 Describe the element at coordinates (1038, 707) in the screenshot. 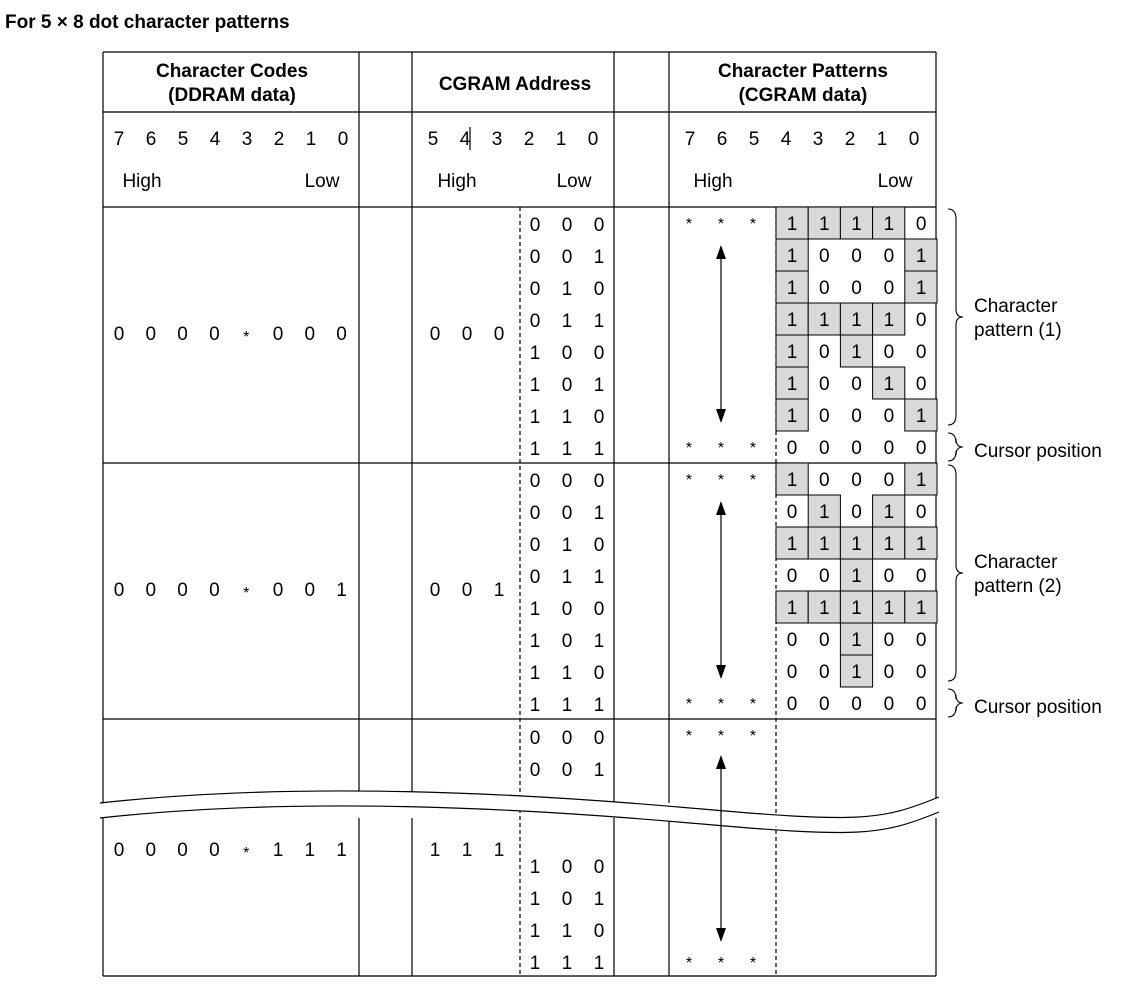

I see `cursor-position-label: Cursor position` at that location.